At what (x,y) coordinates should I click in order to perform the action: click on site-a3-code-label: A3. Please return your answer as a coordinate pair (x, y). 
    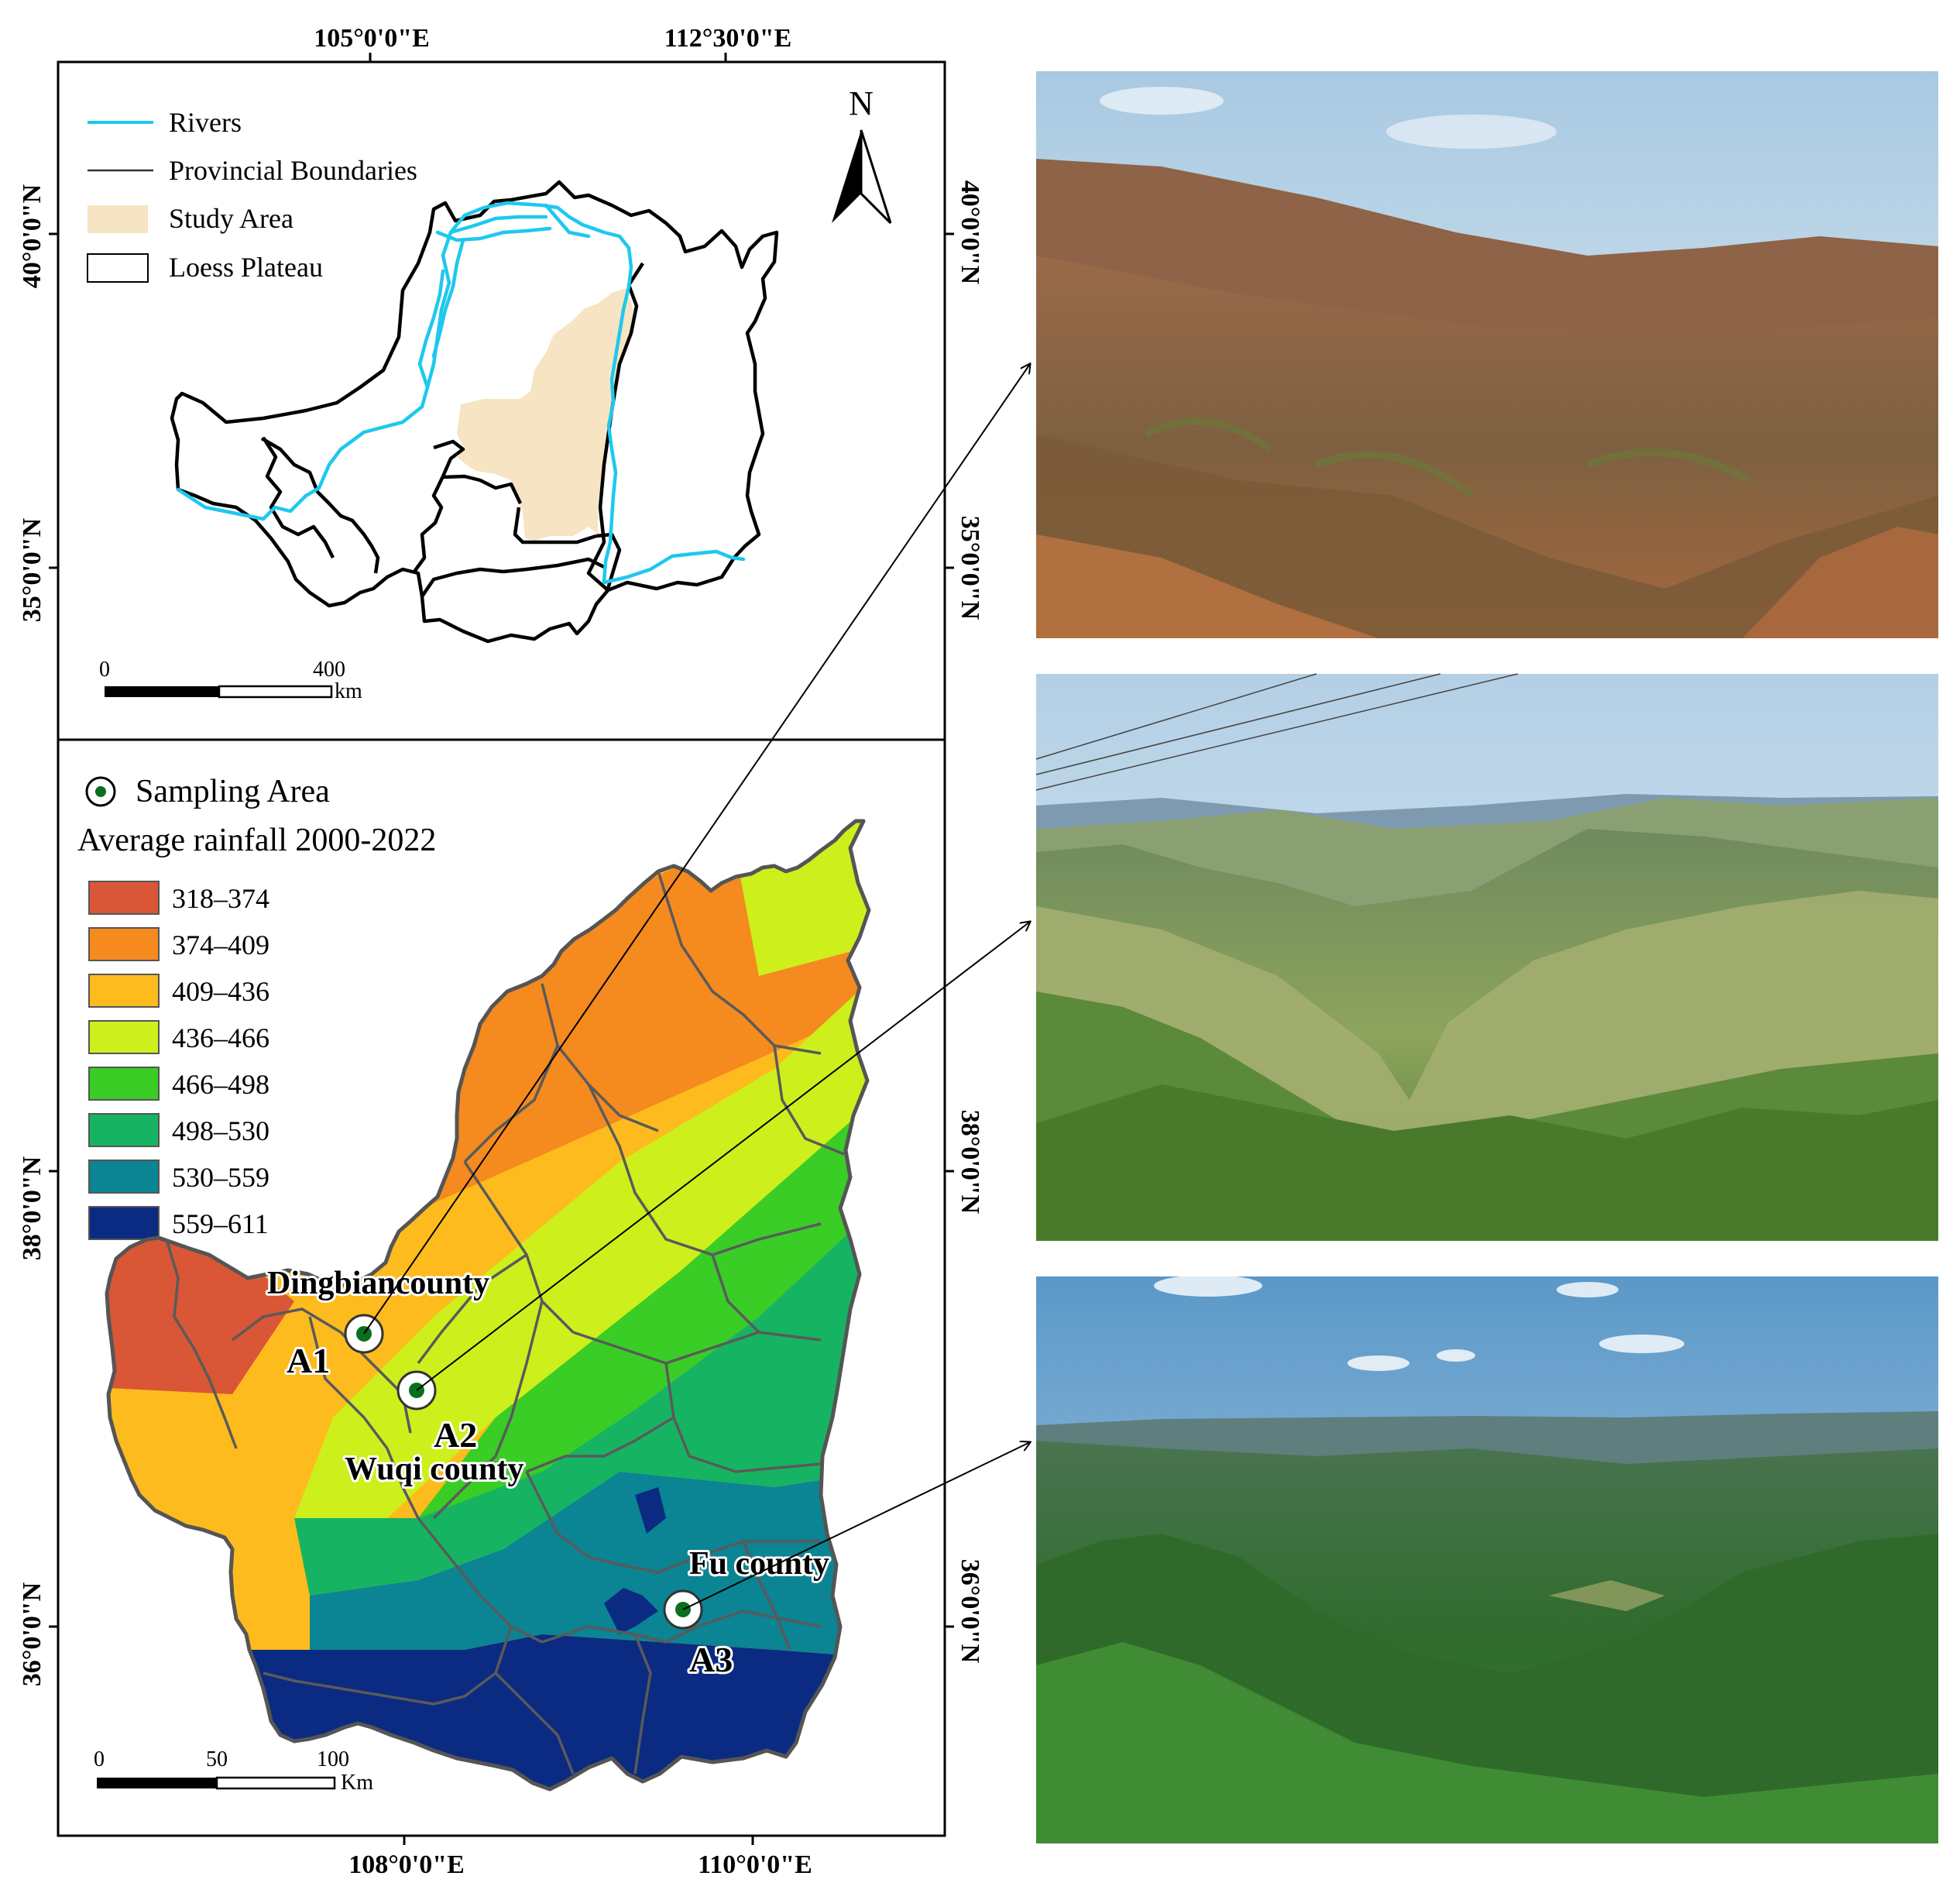
    Looking at the image, I should click on (711, 1659).